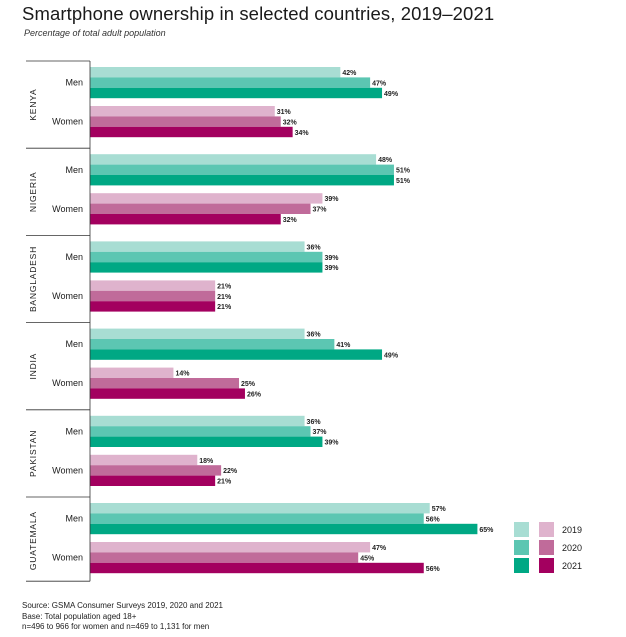 The width and height of the screenshot is (626, 637). Describe the element at coordinates (197, 333) in the screenshot. I see `bar-india-men-2019` at that location.